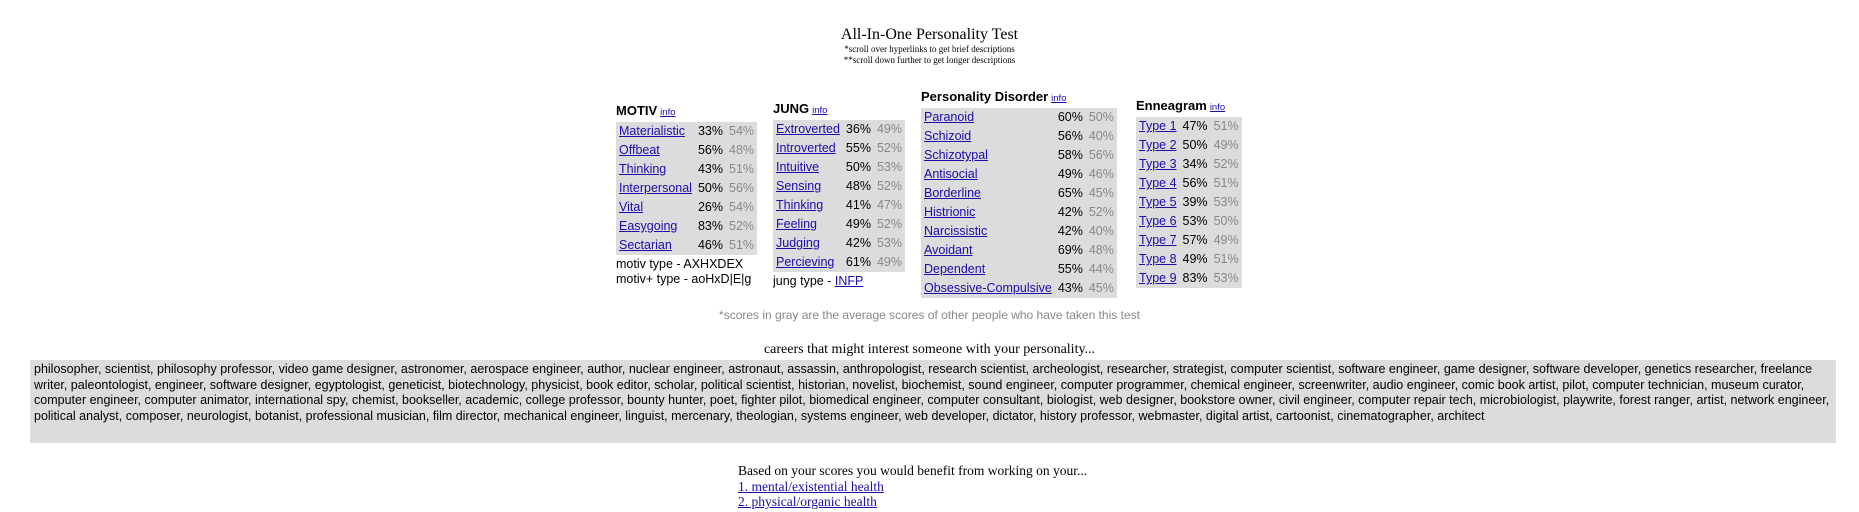 The height and width of the screenshot is (512, 1859). What do you see at coordinates (988, 174) in the screenshot?
I see `disorder-row-label-cell: Antisocial` at bounding box center [988, 174].